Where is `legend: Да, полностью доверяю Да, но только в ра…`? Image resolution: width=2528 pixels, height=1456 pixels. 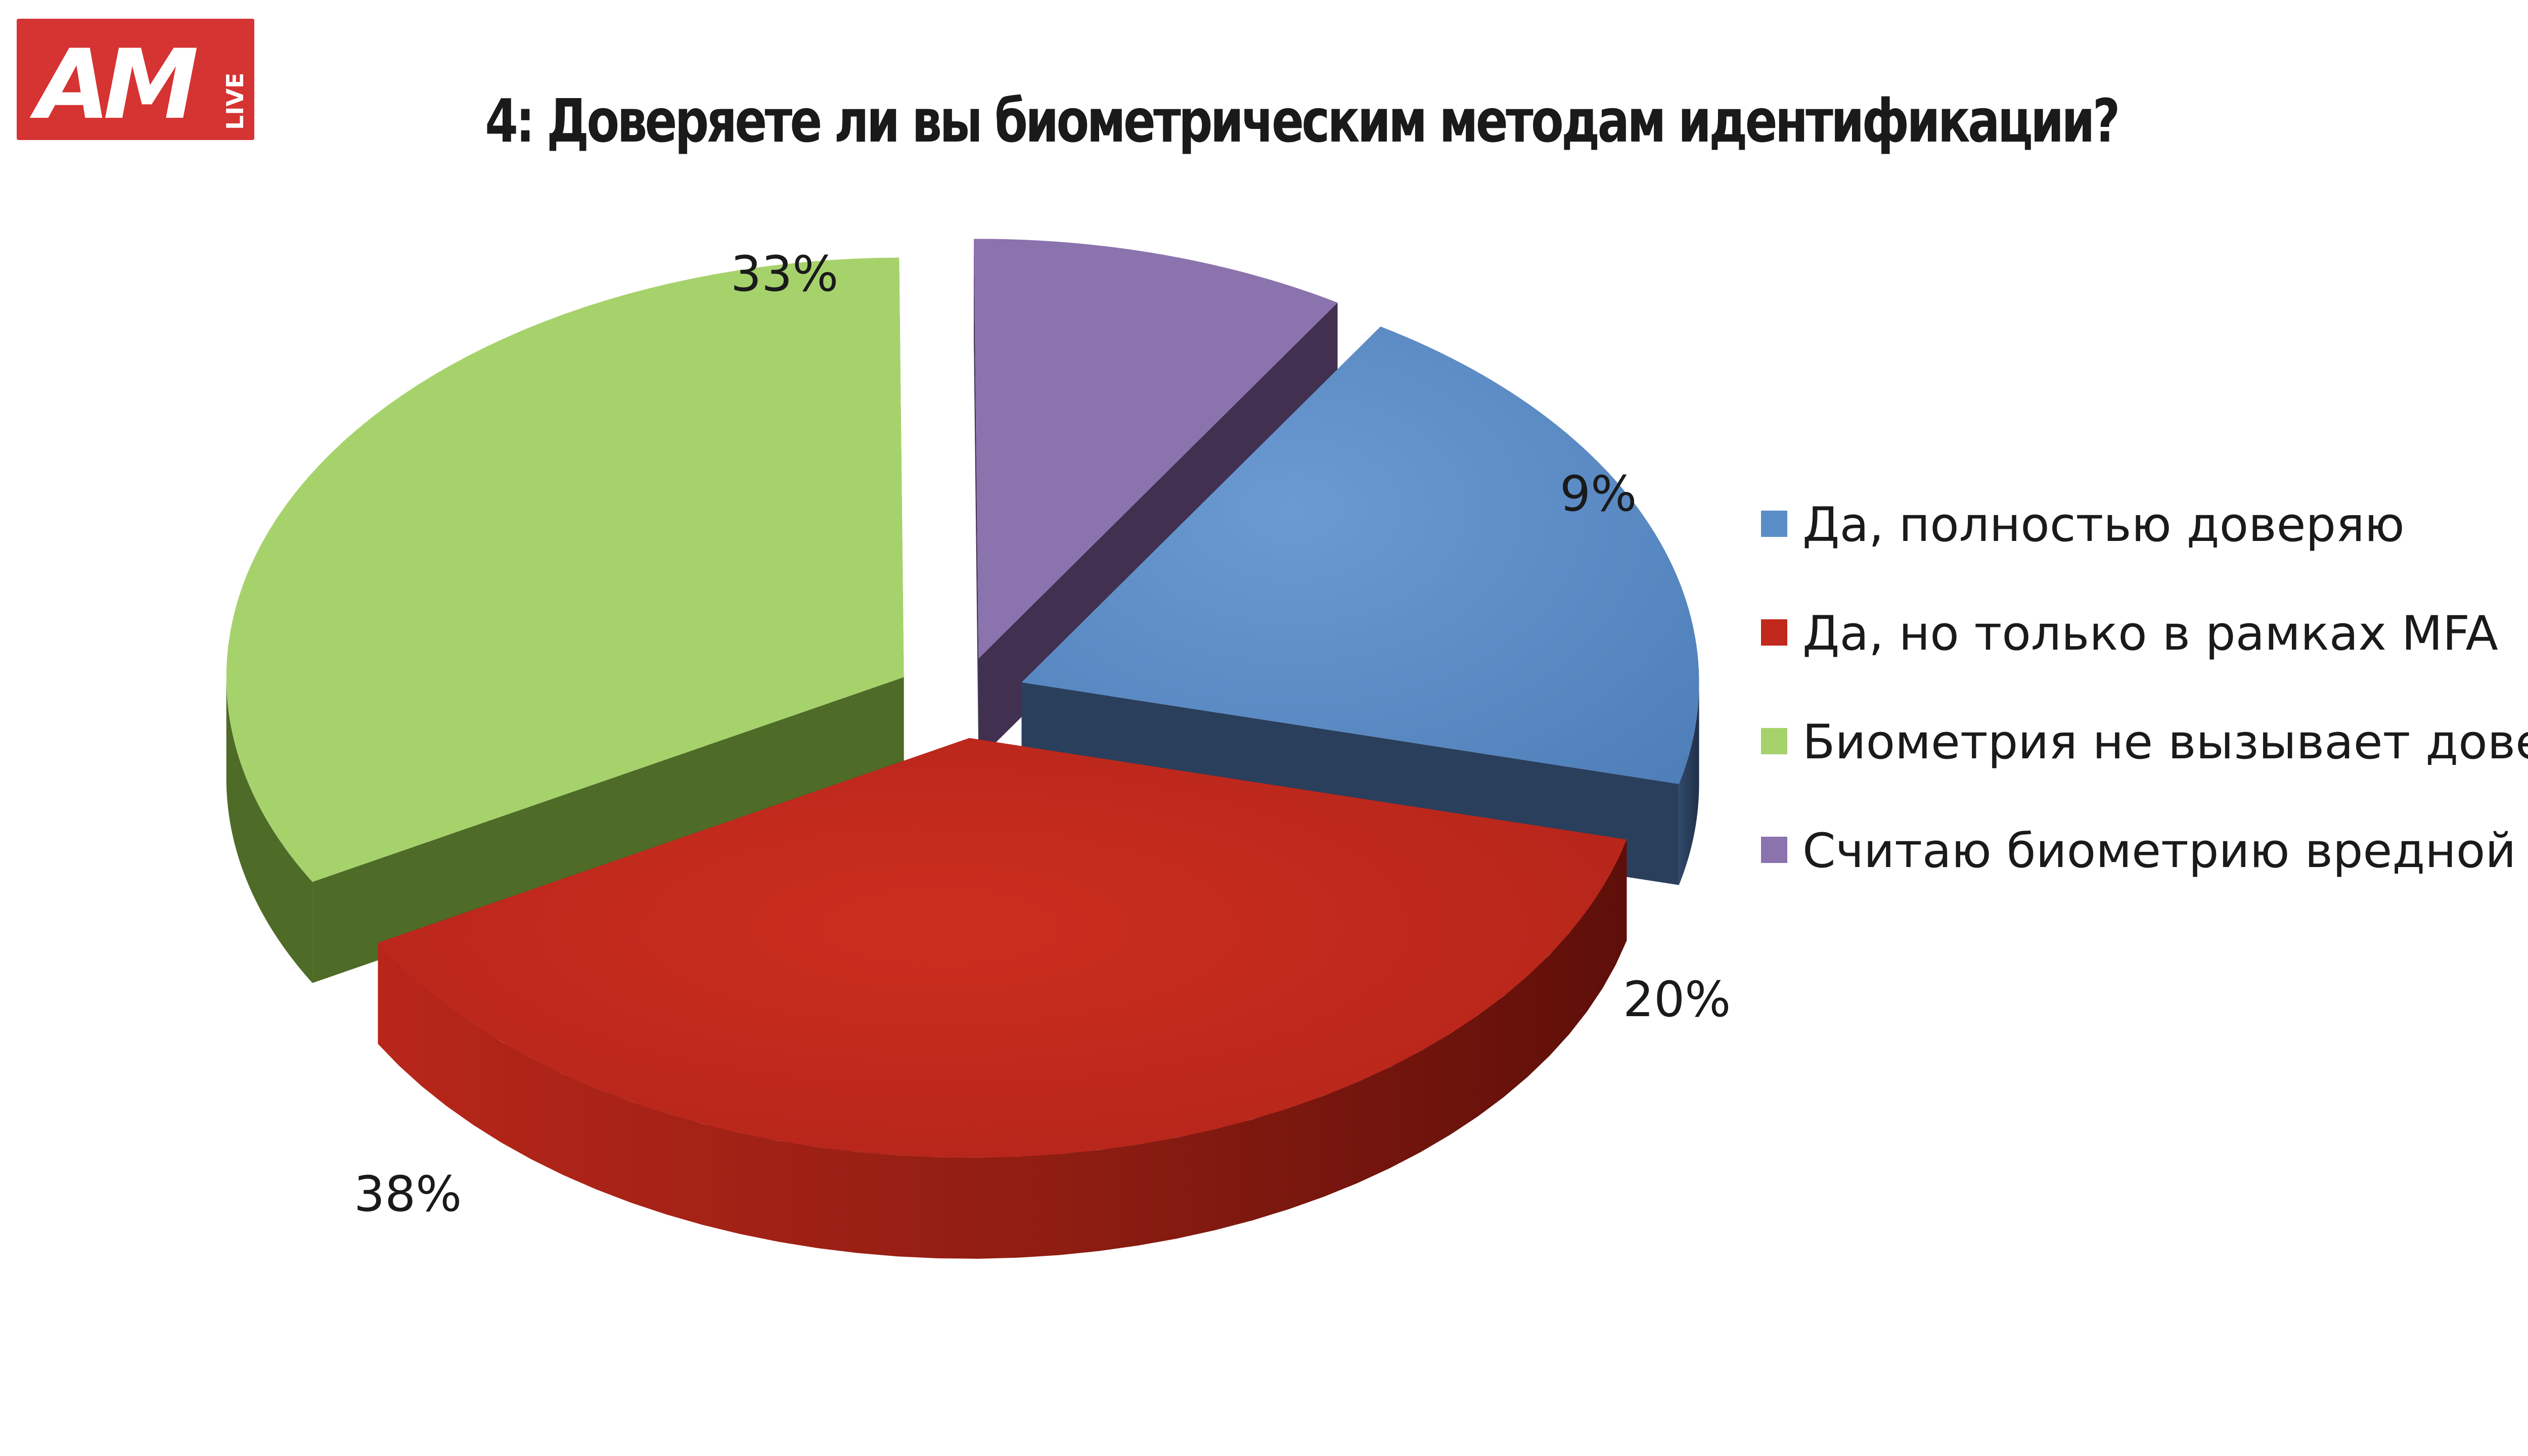 legend: Да, полностью доверяю Да, но только в ра… is located at coordinates (2144, 688).